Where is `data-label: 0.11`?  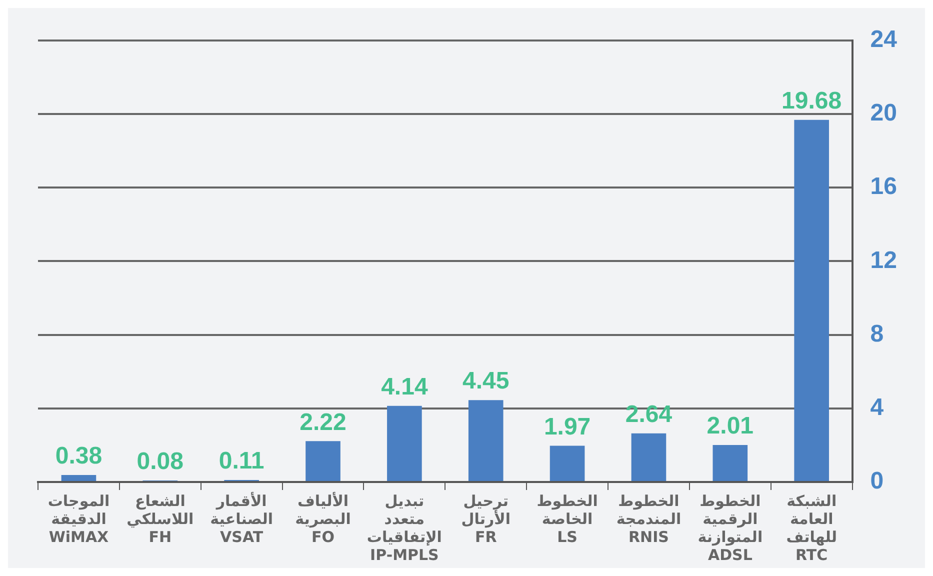
data-label: 0.11 is located at coordinates (241, 461).